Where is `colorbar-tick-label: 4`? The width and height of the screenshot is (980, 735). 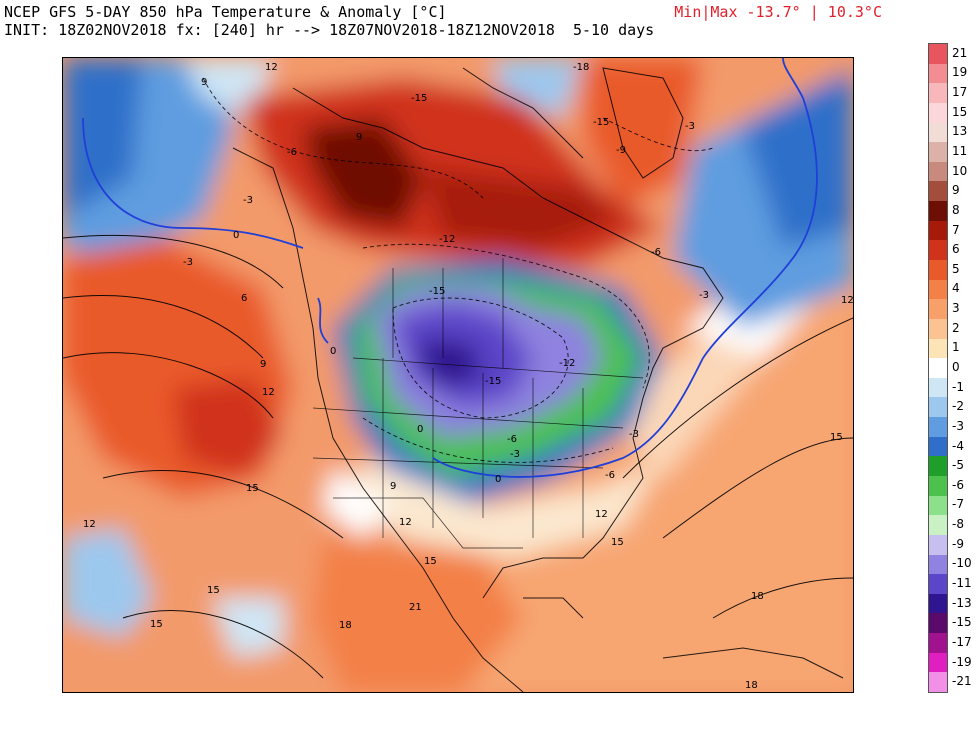
colorbar-tick-label: 4 is located at coordinates (956, 288).